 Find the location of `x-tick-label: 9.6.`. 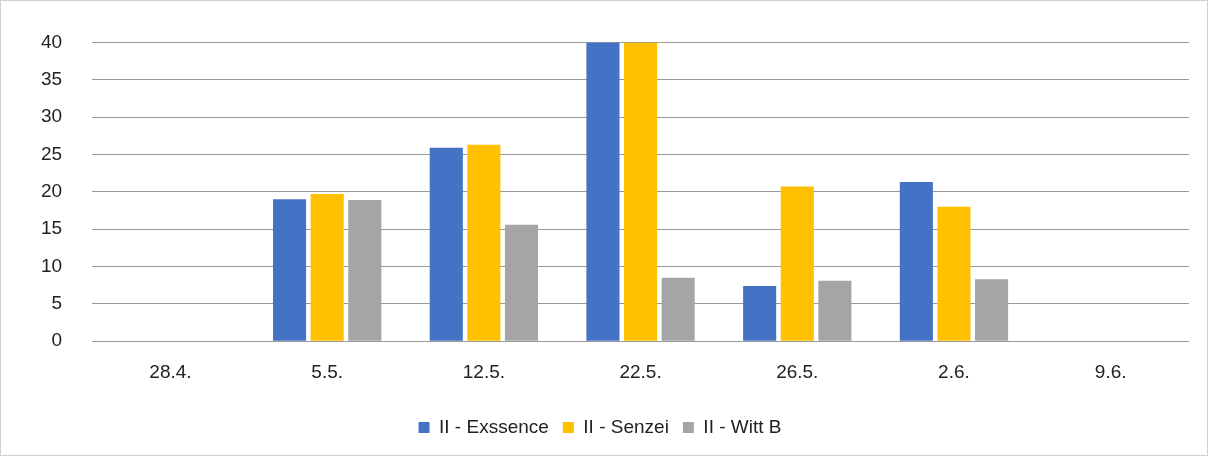

x-tick-label: 9.6. is located at coordinates (1110, 371).